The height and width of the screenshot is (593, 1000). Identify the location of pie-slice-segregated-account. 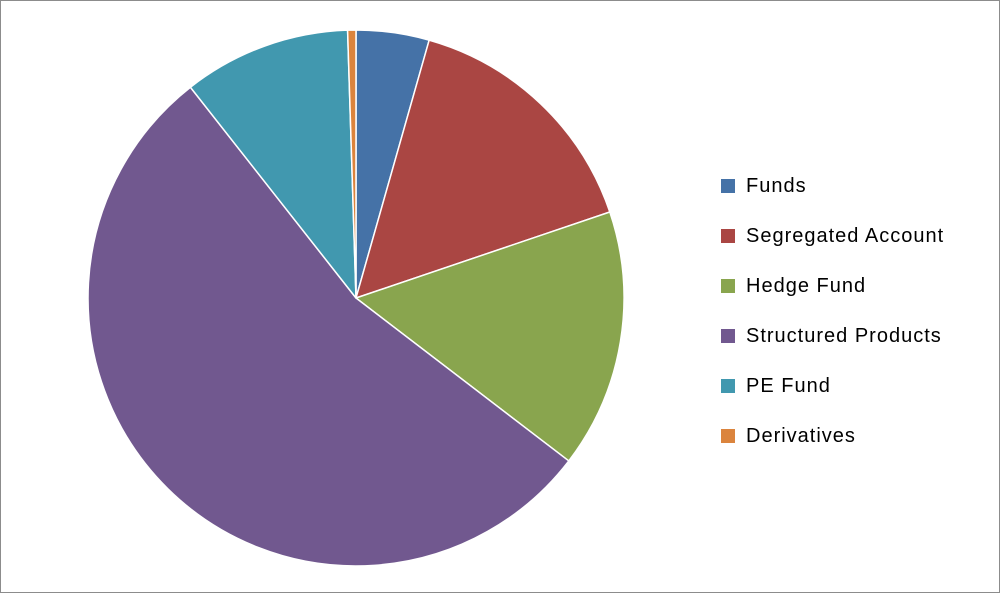
(483, 169).